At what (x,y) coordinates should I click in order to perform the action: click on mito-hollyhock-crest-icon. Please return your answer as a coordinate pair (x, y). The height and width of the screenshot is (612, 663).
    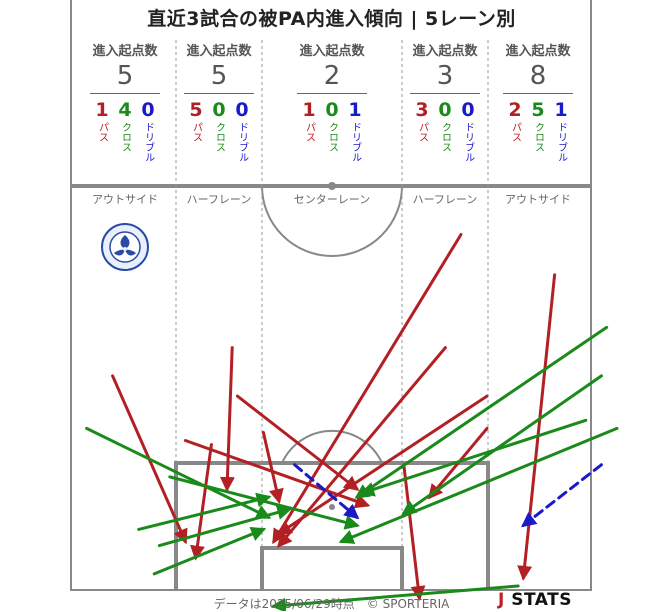
    Looking at the image, I should click on (125, 247).